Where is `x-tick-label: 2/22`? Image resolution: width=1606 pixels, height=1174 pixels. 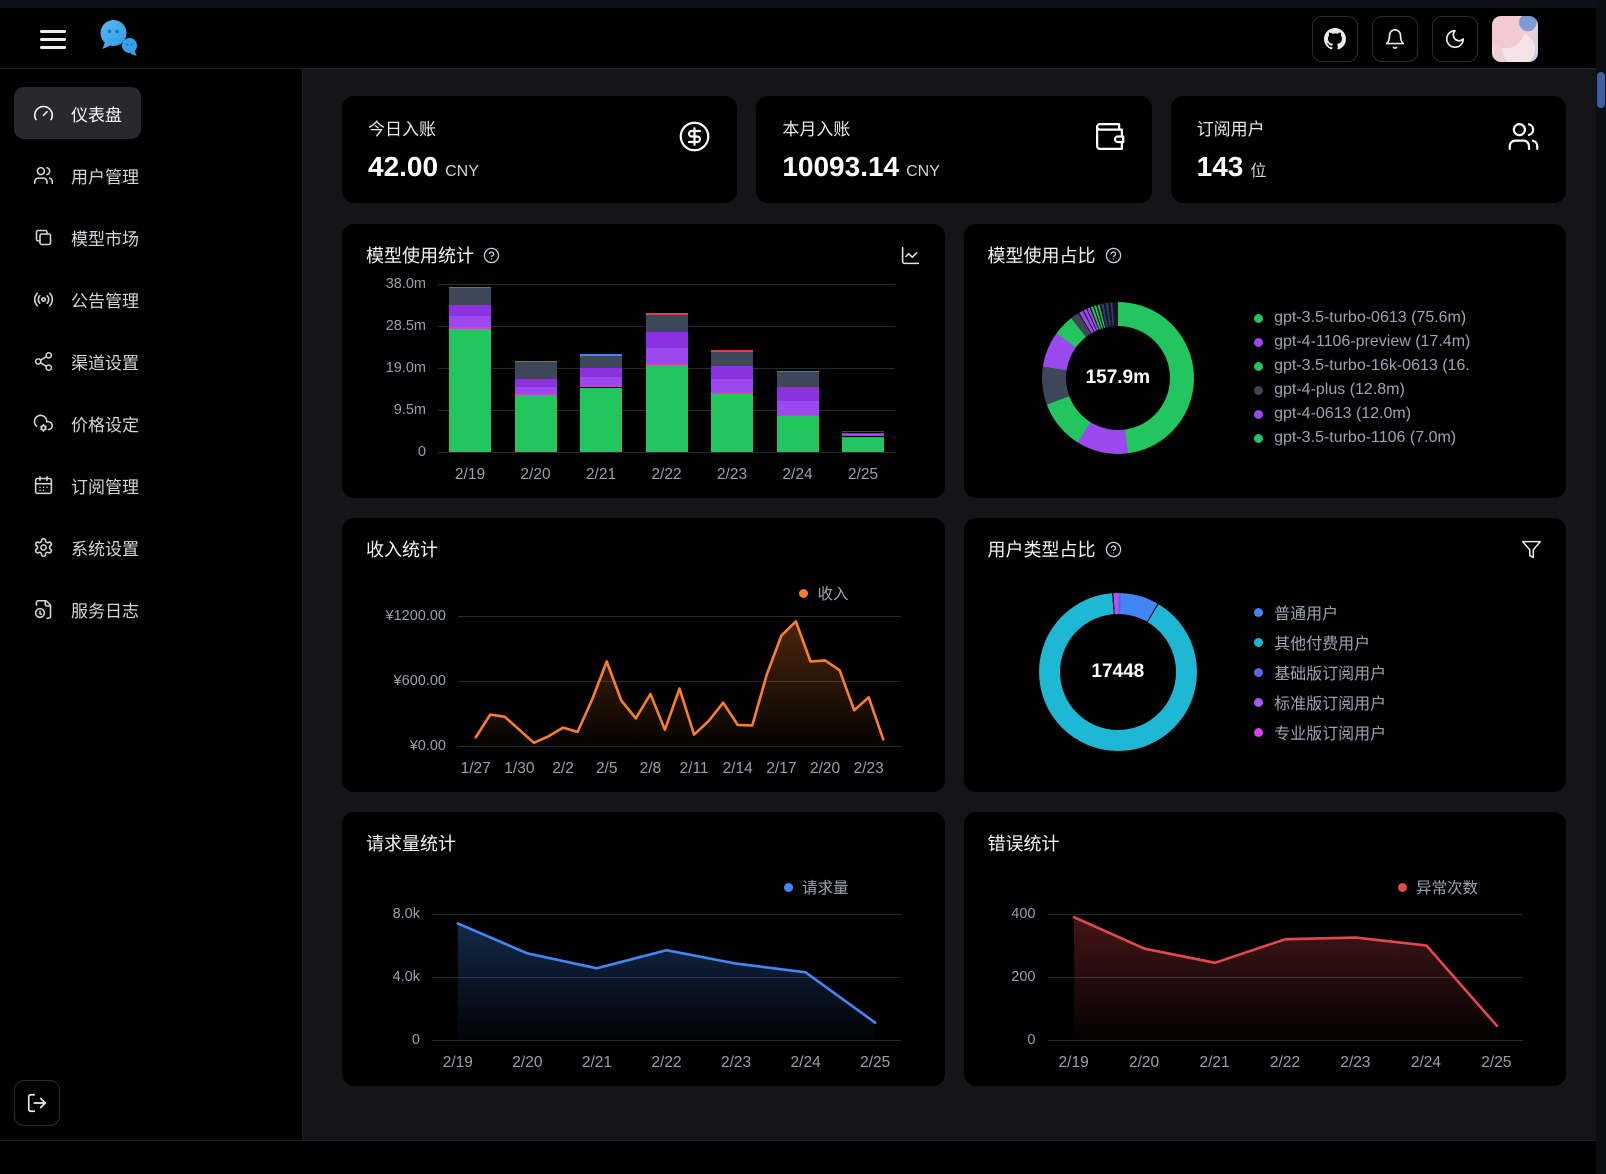
x-tick-label: 2/22 is located at coordinates (1285, 1062).